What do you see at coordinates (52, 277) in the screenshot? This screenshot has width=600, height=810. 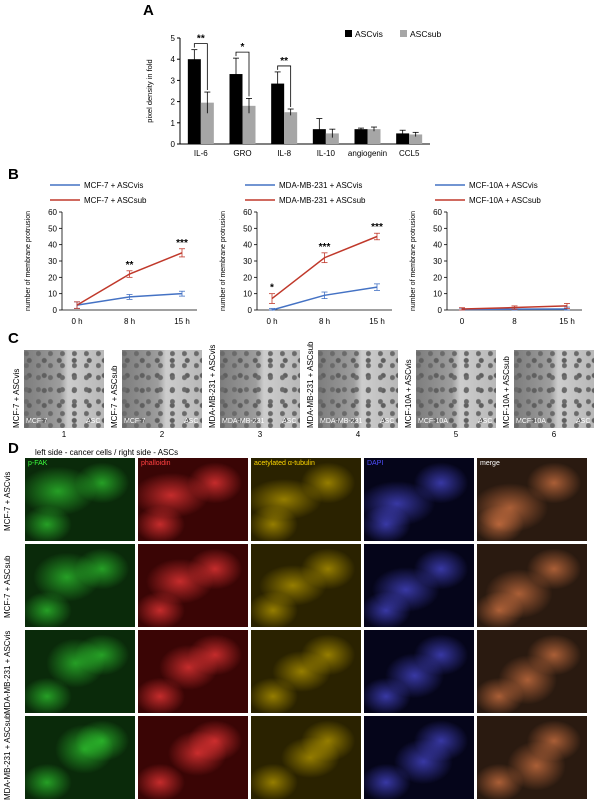 I see `y-tick-label: 20` at bounding box center [52, 277].